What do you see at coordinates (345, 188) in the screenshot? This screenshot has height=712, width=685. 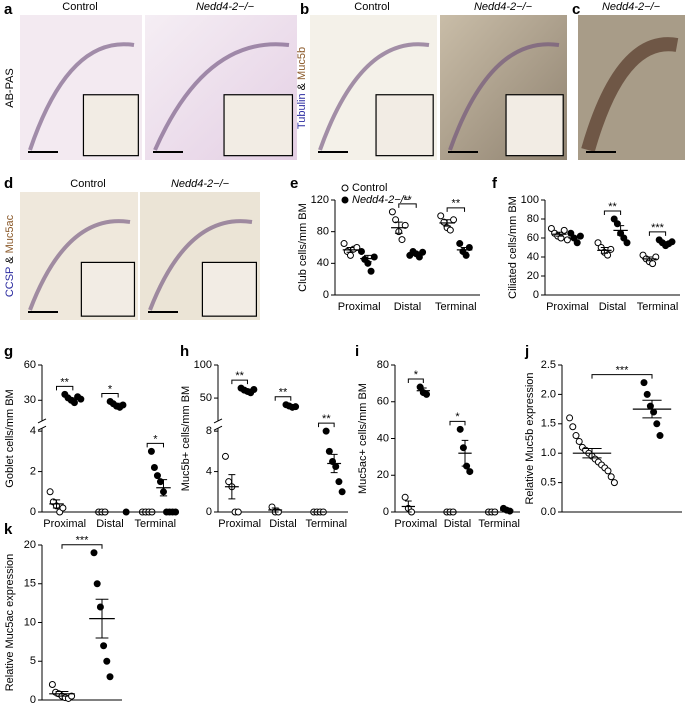 I see `legend-marker` at bounding box center [345, 188].